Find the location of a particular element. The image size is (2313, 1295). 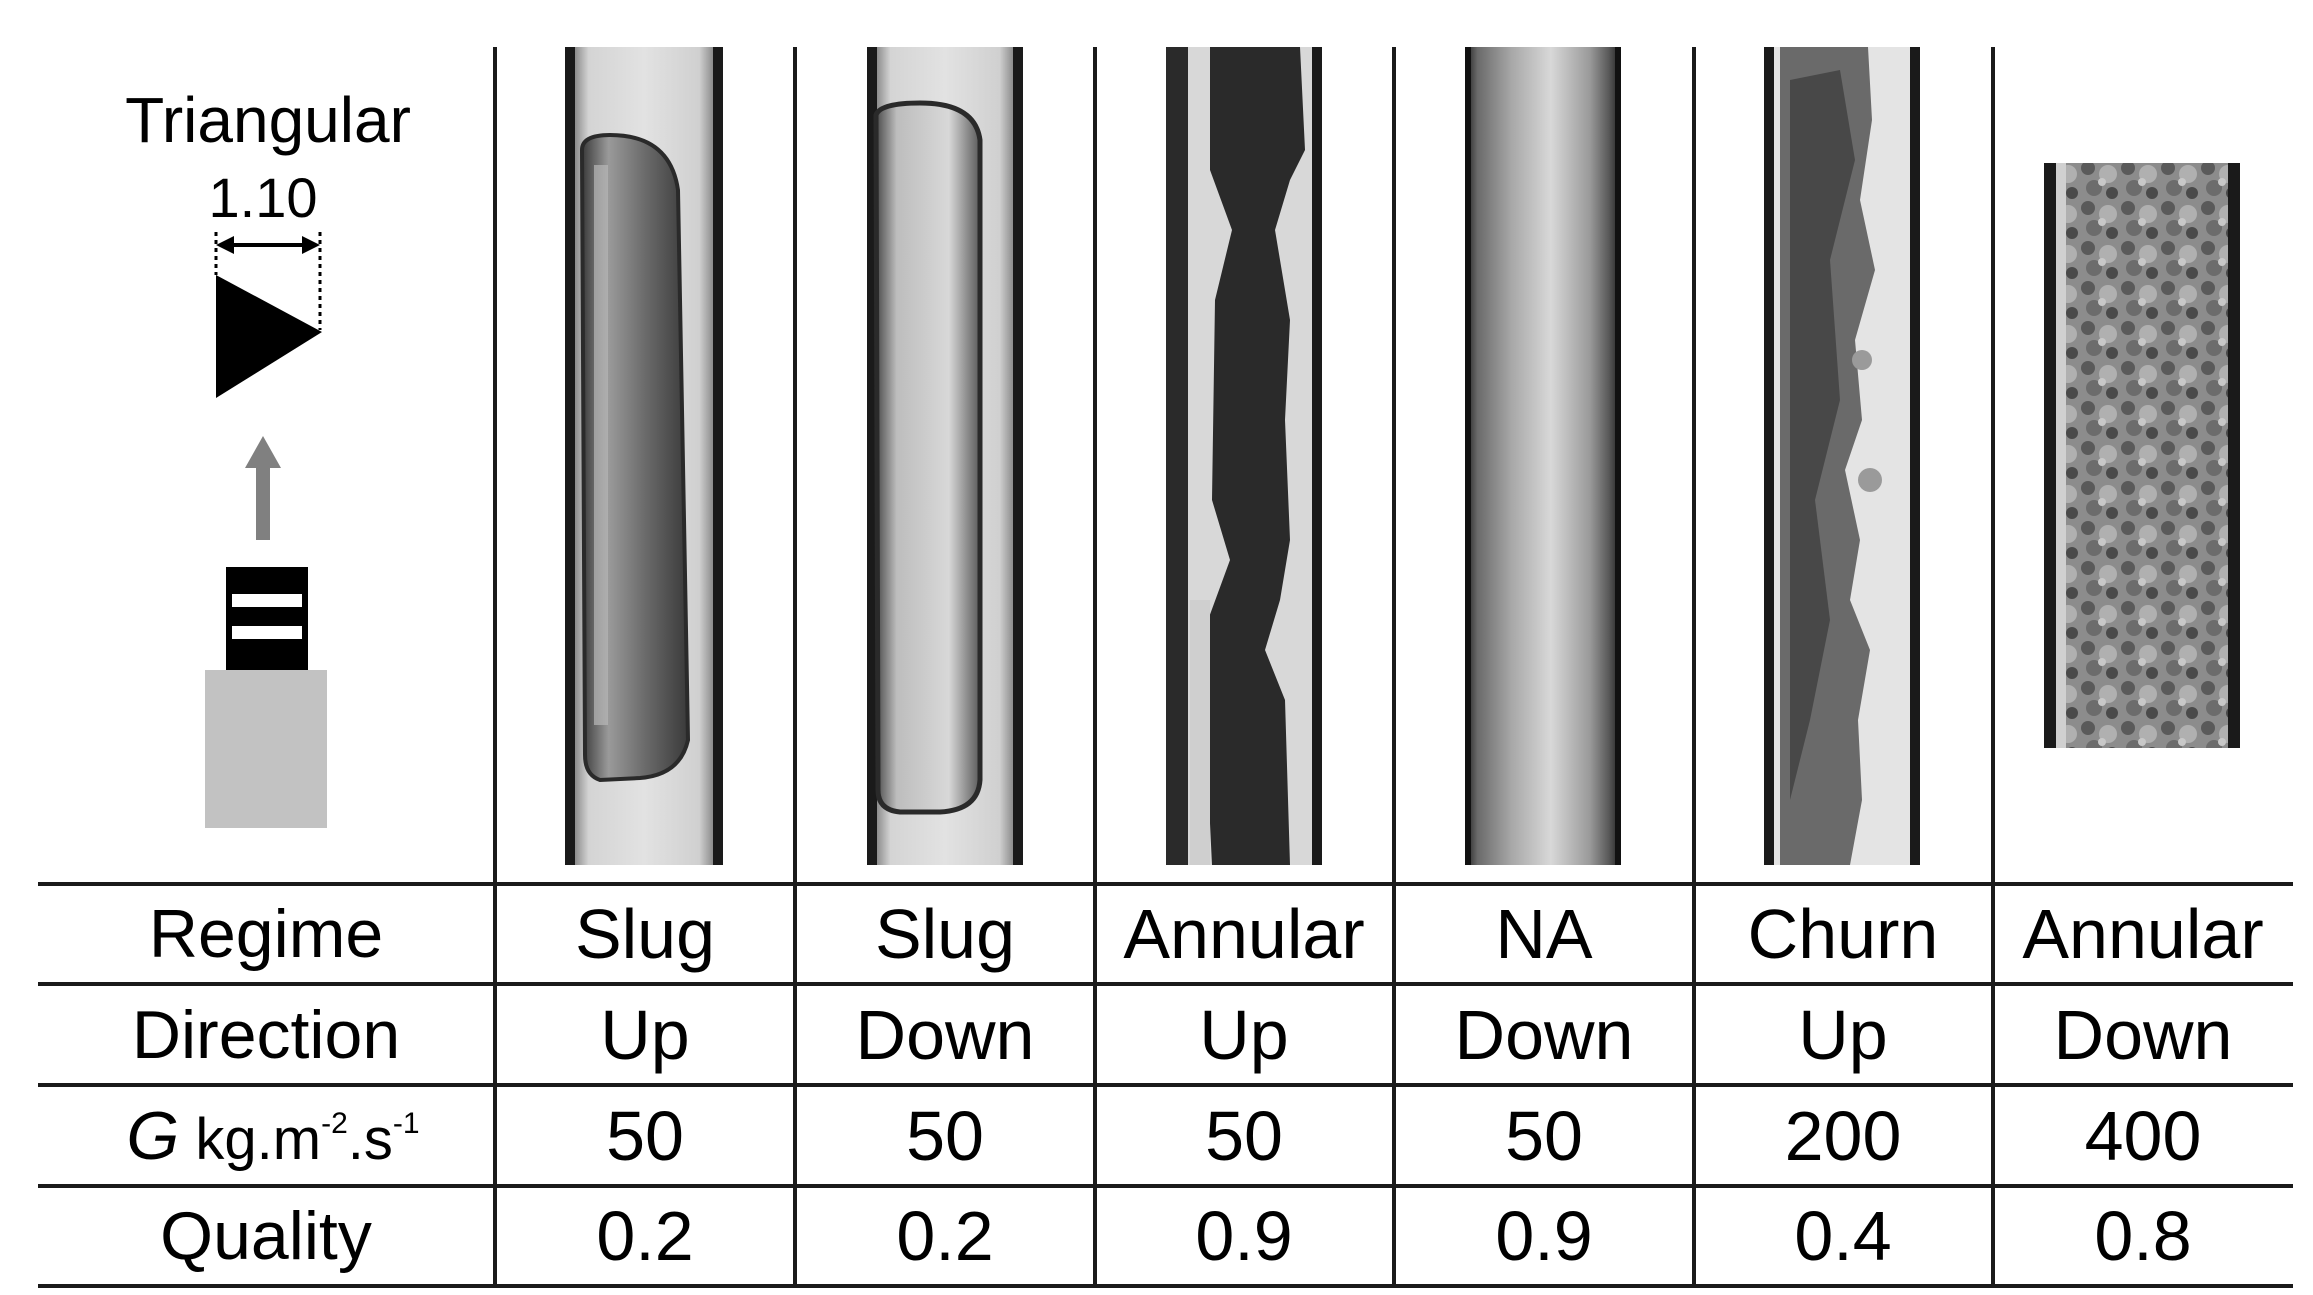

dimension-arrowhead-right is located at coordinates (311, 245).